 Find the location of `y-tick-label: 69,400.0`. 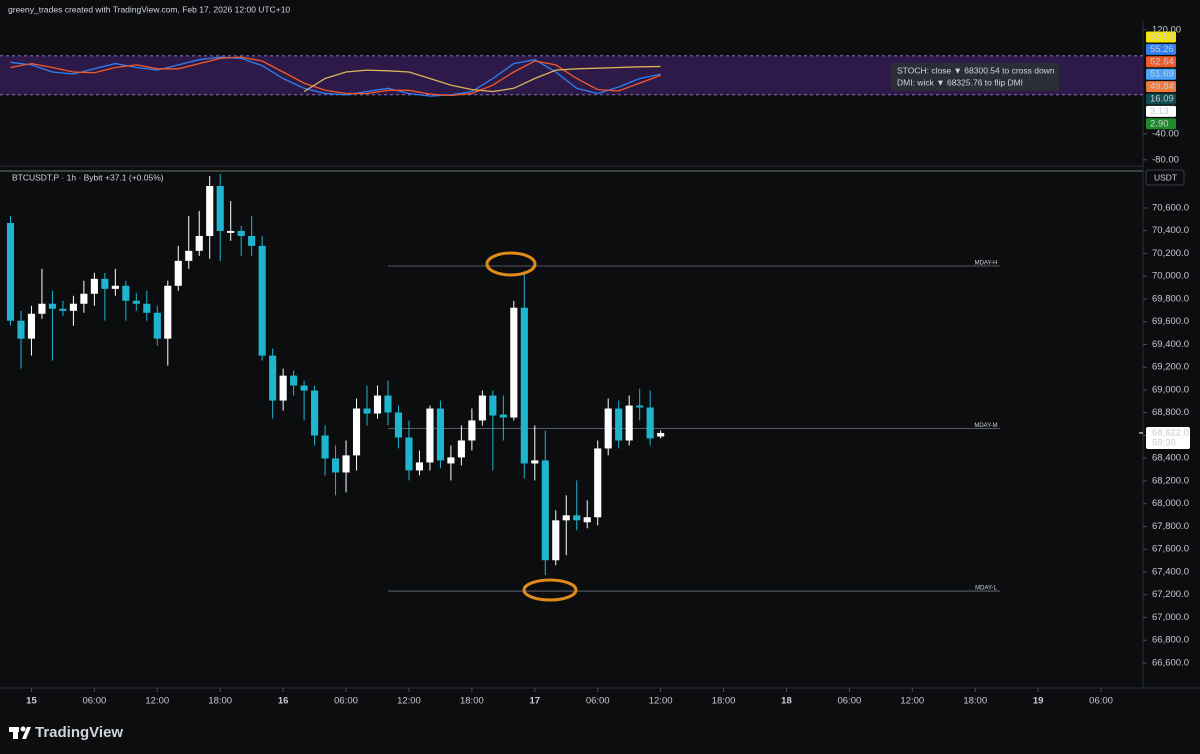

y-tick-label: 69,400.0 is located at coordinates (1170, 344).